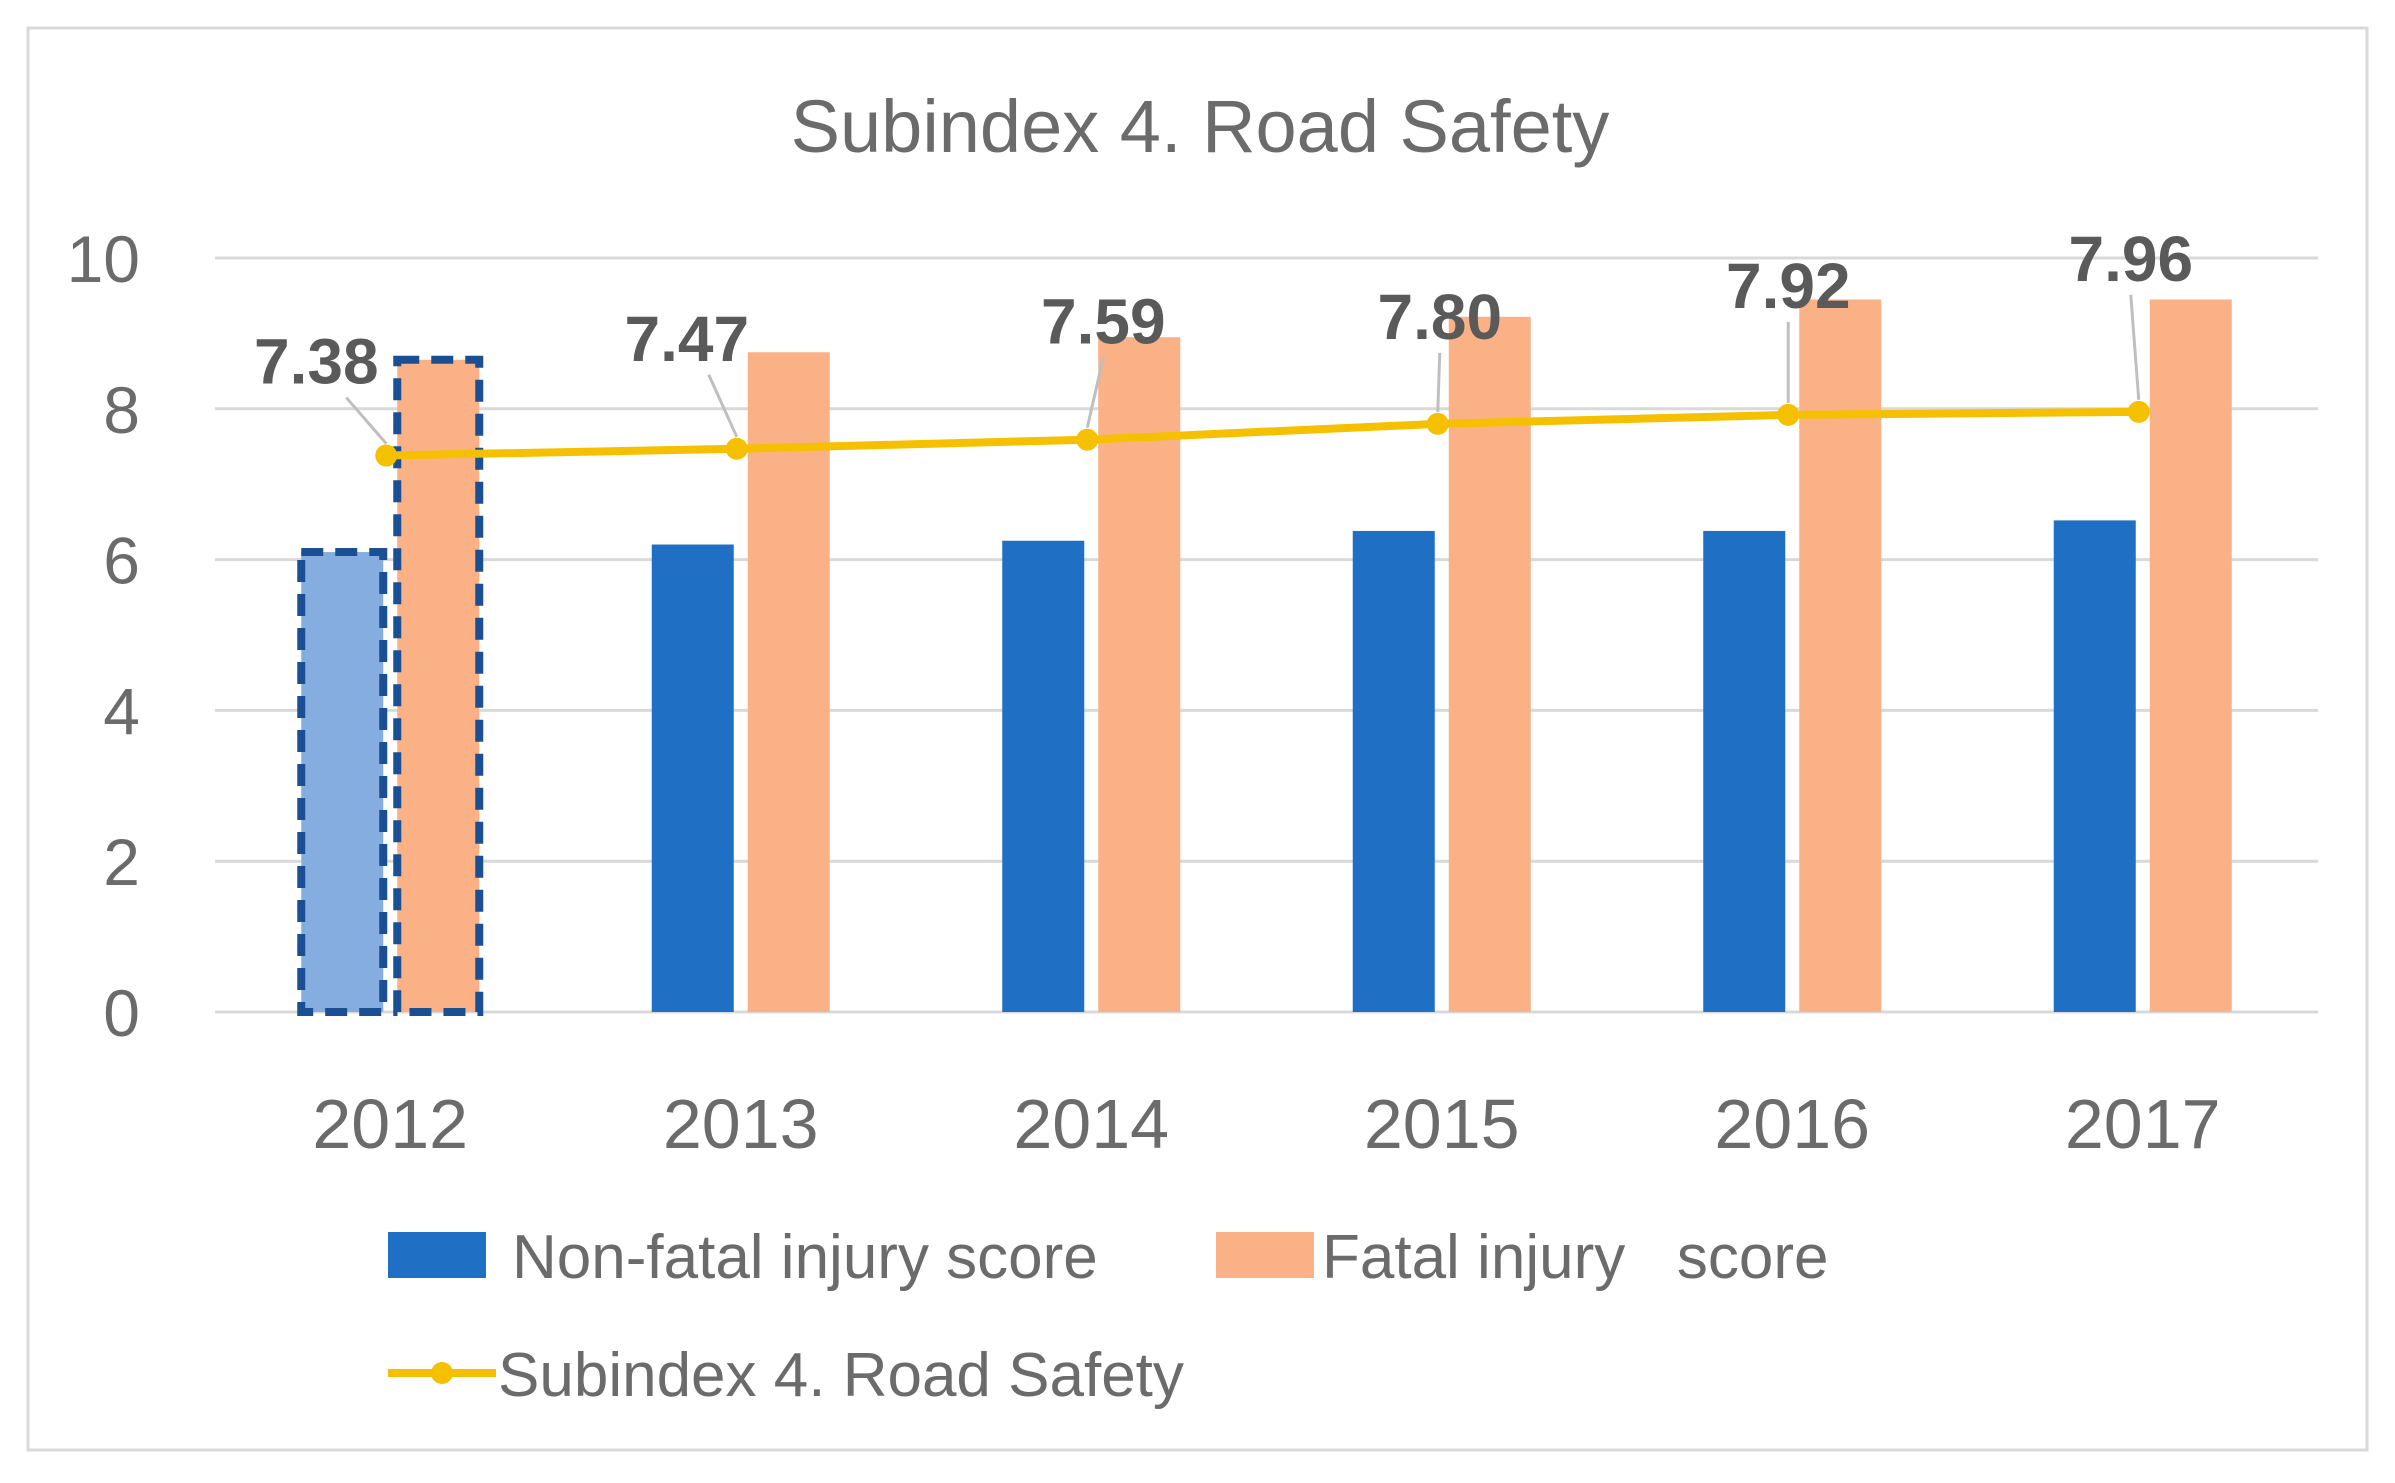 The image size is (2395, 1483). Describe the element at coordinates (366, 420) in the screenshot. I see `leader-line-2012` at that location.